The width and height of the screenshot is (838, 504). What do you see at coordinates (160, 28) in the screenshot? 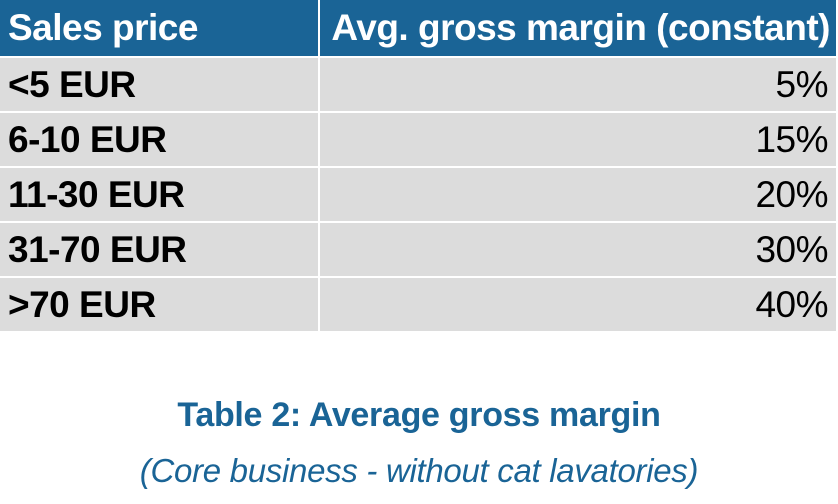
I see `header-sales-price: Sales price` at bounding box center [160, 28].